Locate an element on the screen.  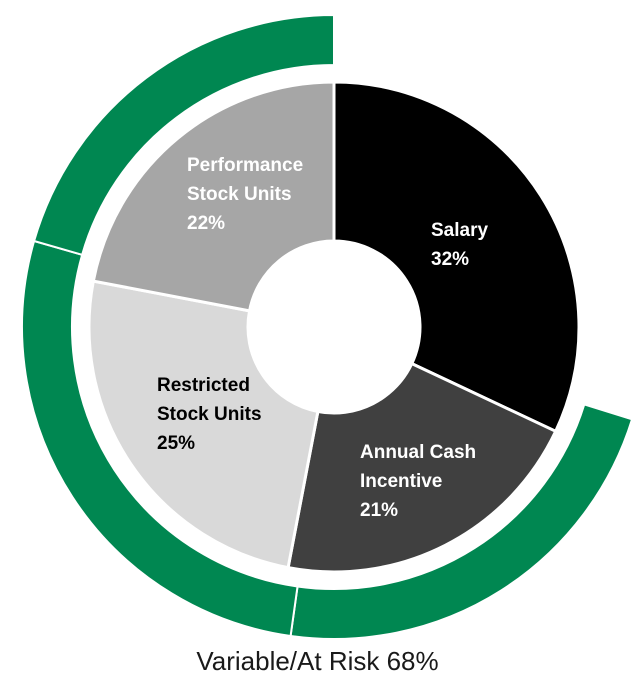
slice-label-performance-stock-units: Performance Stock Units 22% is located at coordinates (245, 194).